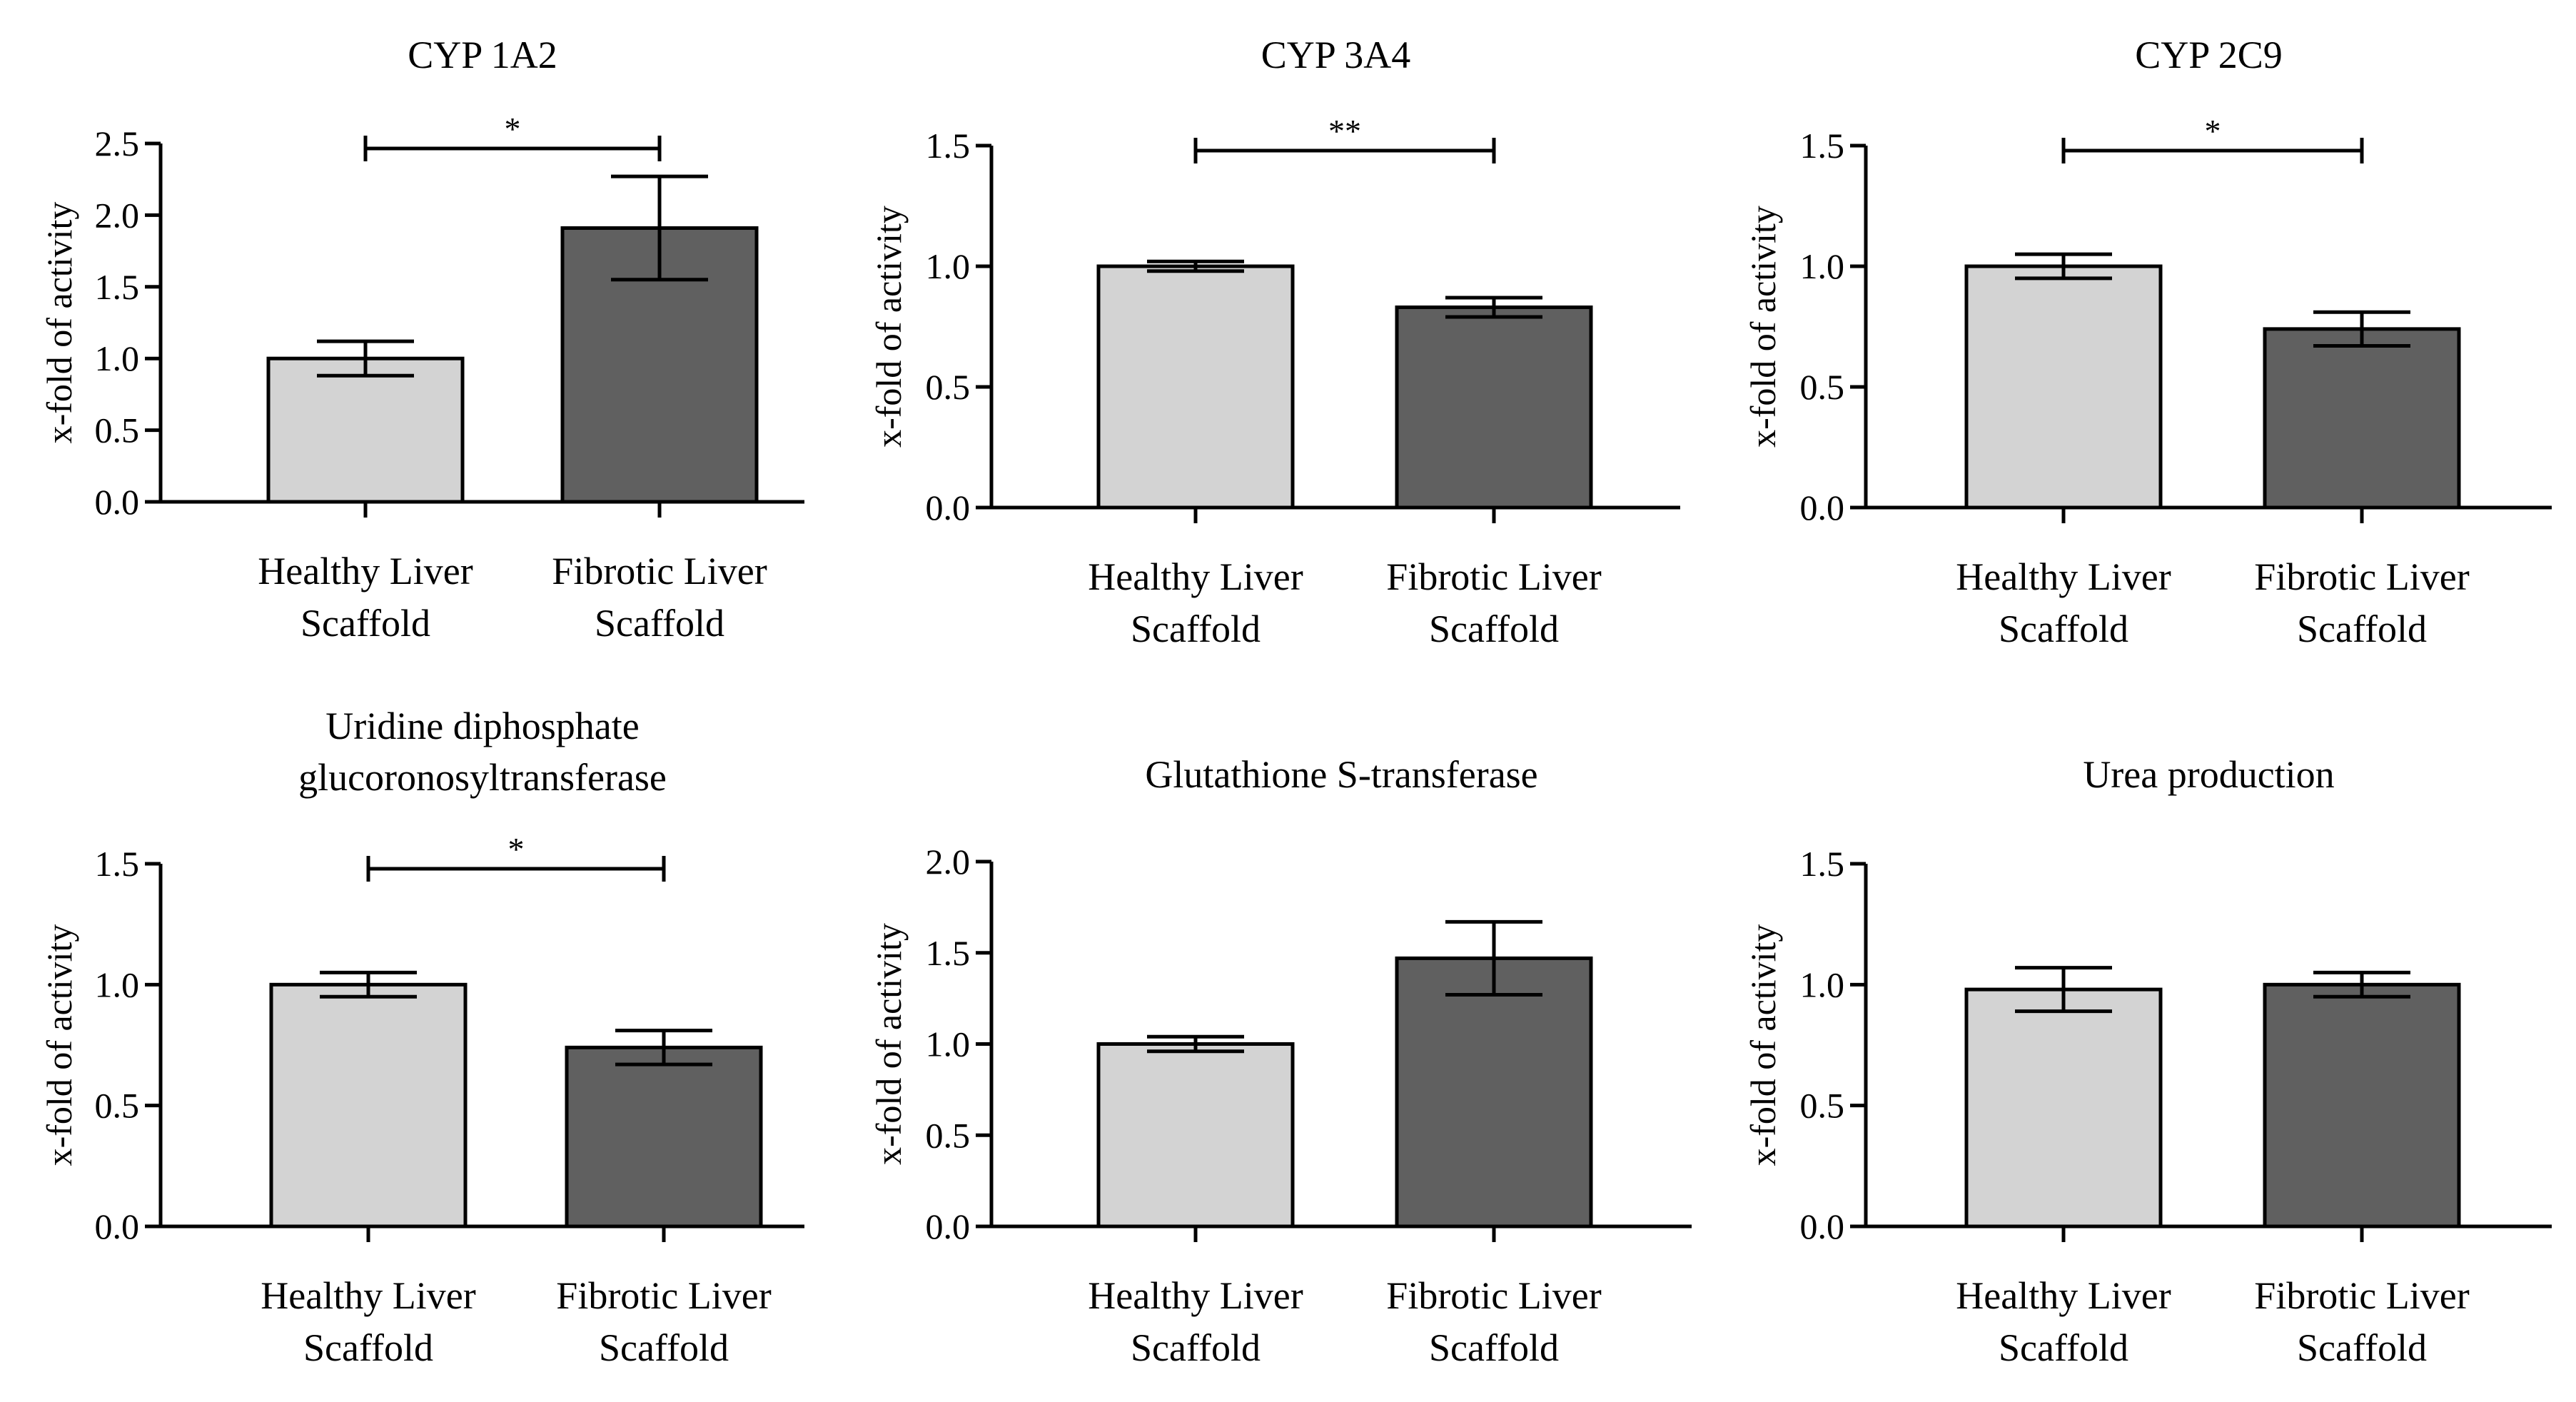  What do you see at coordinates (1344, 131) in the screenshot?
I see `significance-label: **` at bounding box center [1344, 131].